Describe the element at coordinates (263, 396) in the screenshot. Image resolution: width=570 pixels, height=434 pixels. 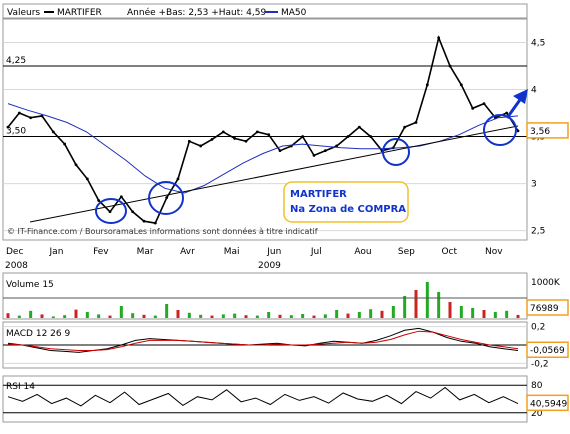
I see `rsi-line` at that location.